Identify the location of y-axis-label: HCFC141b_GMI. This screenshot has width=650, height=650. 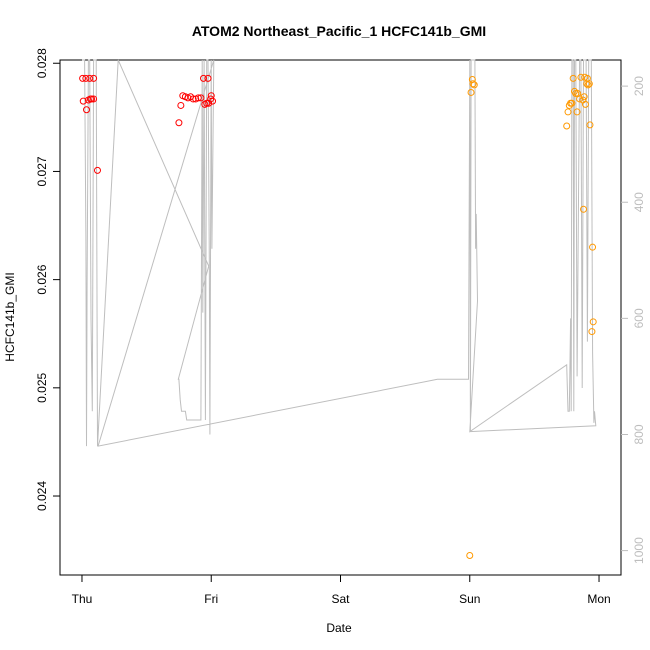
(10, 316).